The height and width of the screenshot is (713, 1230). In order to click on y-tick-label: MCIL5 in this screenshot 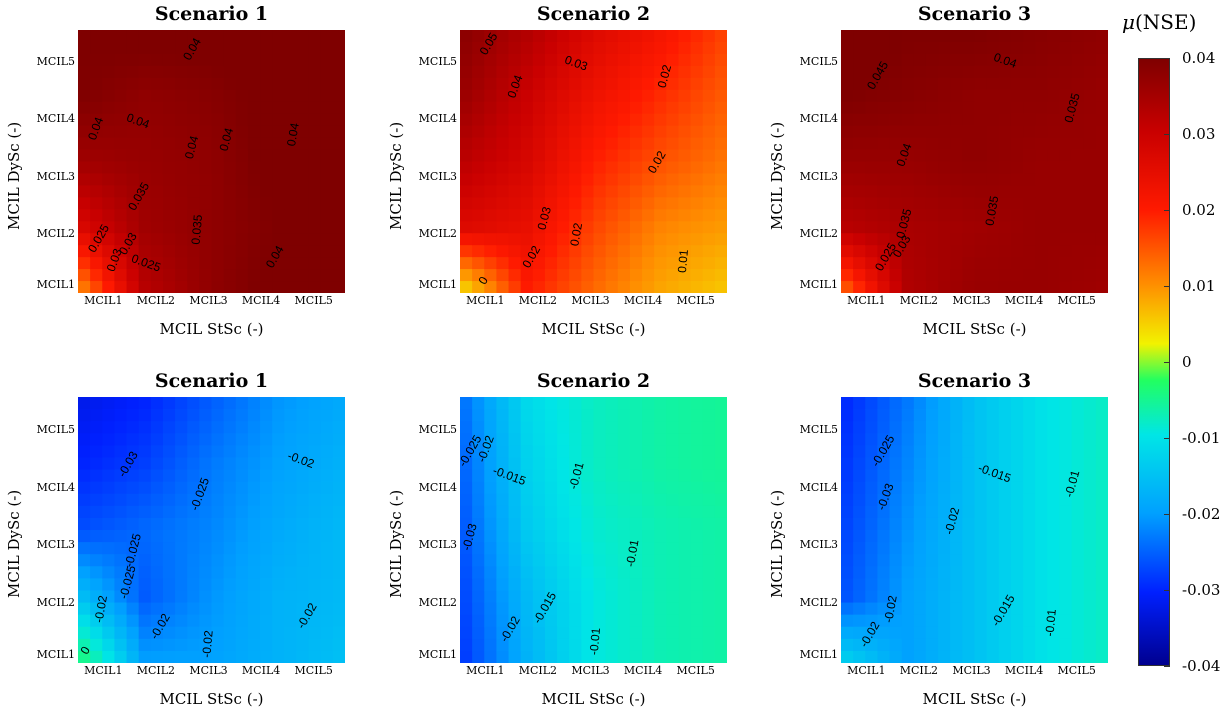, I will do `click(55, 429)`.